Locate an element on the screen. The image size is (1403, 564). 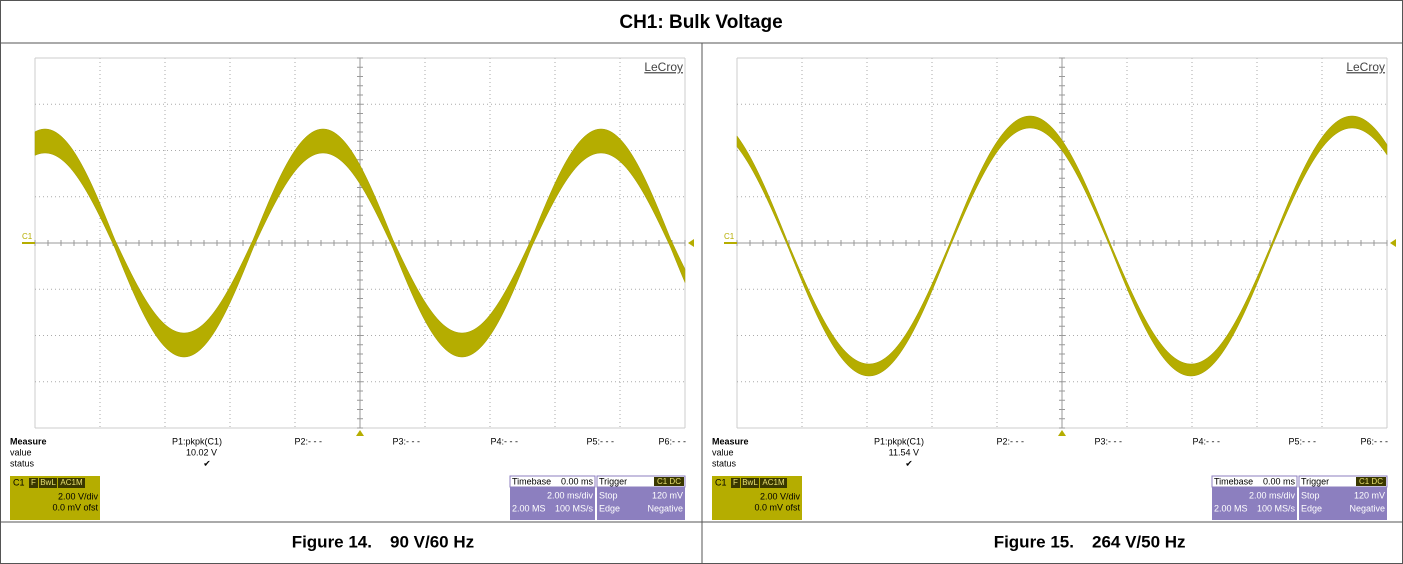
title: CH1: Bulk Voltage is located at coordinates (700, 22).